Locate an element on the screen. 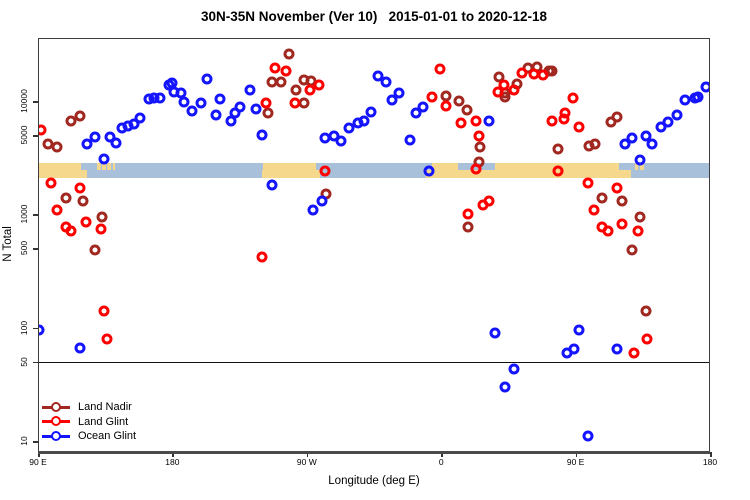  legend: Land Nadir Land Glint Ocean Glint is located at coordinates (89, 422).